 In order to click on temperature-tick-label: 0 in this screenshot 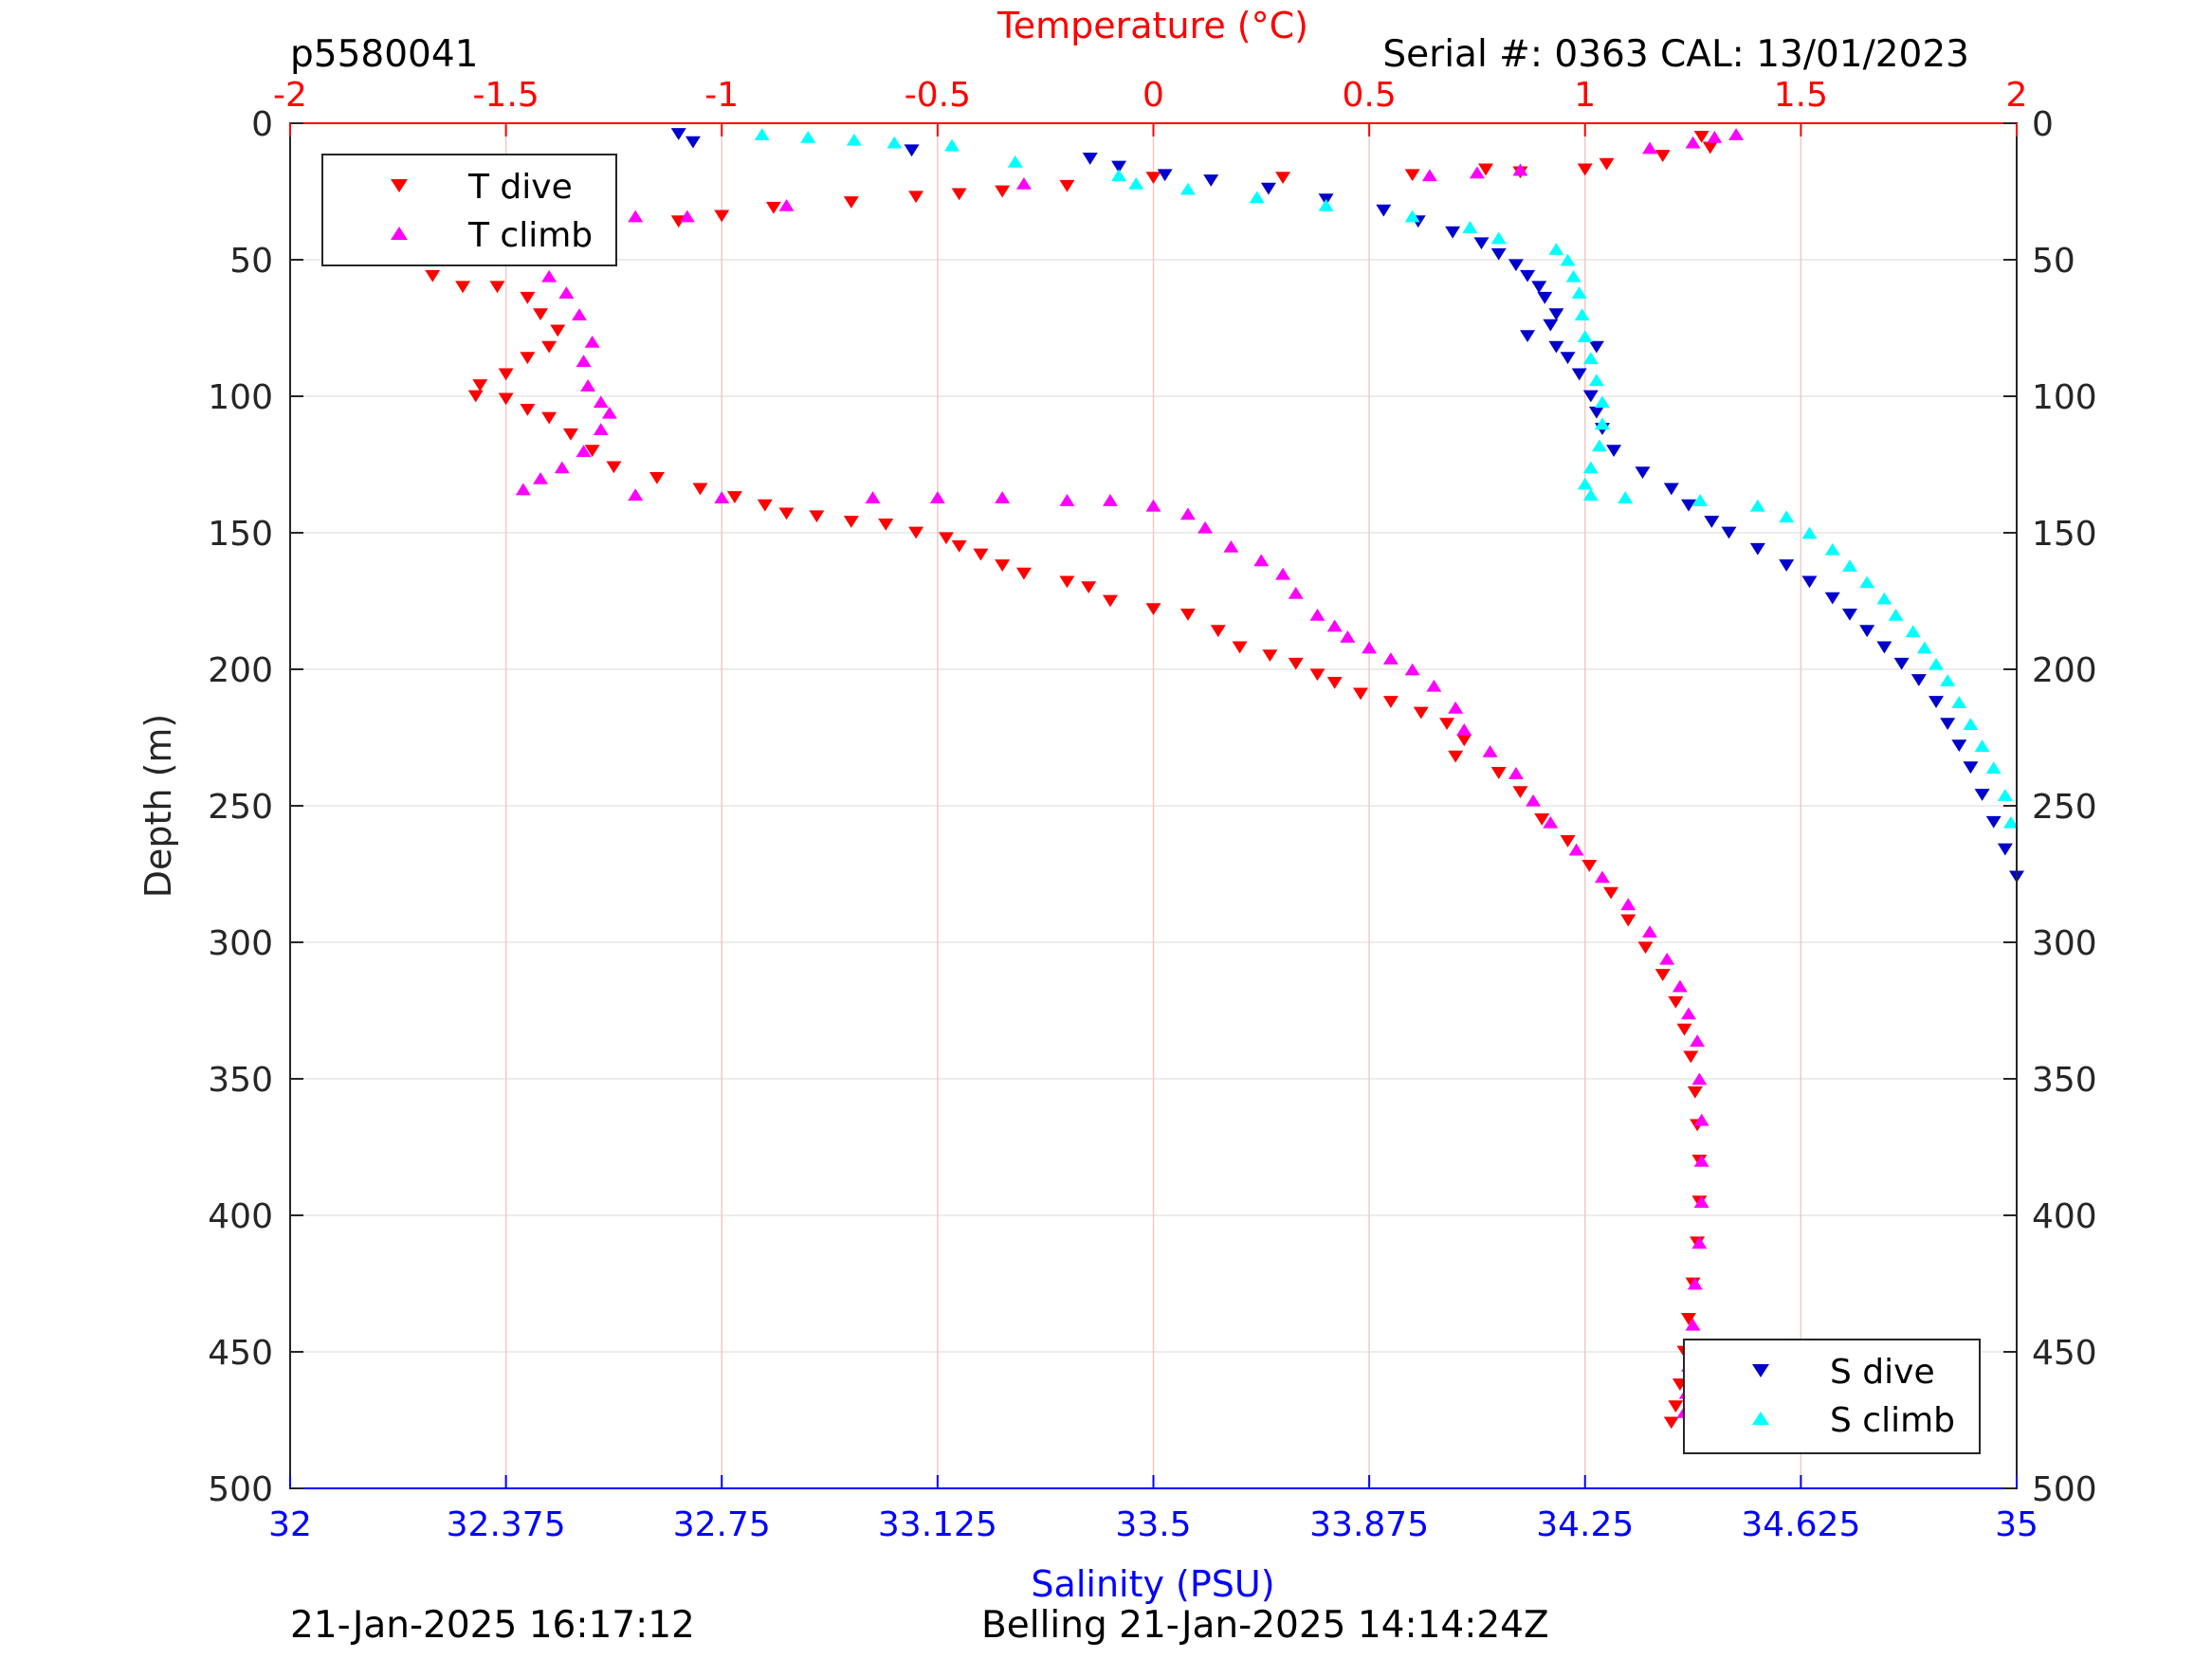, I will do `click(1153, 95)`.